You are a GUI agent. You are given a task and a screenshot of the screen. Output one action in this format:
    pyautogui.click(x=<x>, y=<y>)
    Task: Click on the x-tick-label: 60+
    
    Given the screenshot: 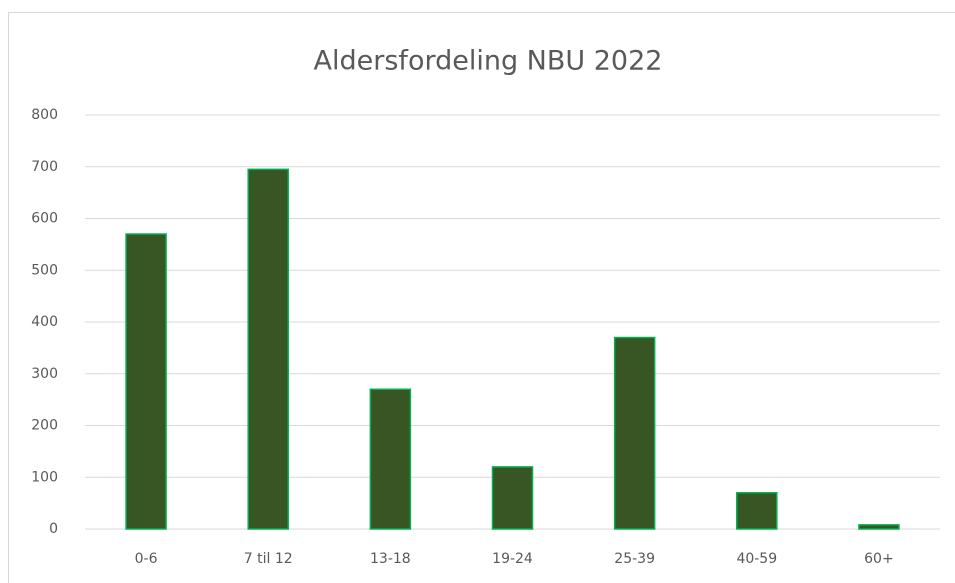 What is the action you would take?
    pyautogui.click(x=879, y=559)
    